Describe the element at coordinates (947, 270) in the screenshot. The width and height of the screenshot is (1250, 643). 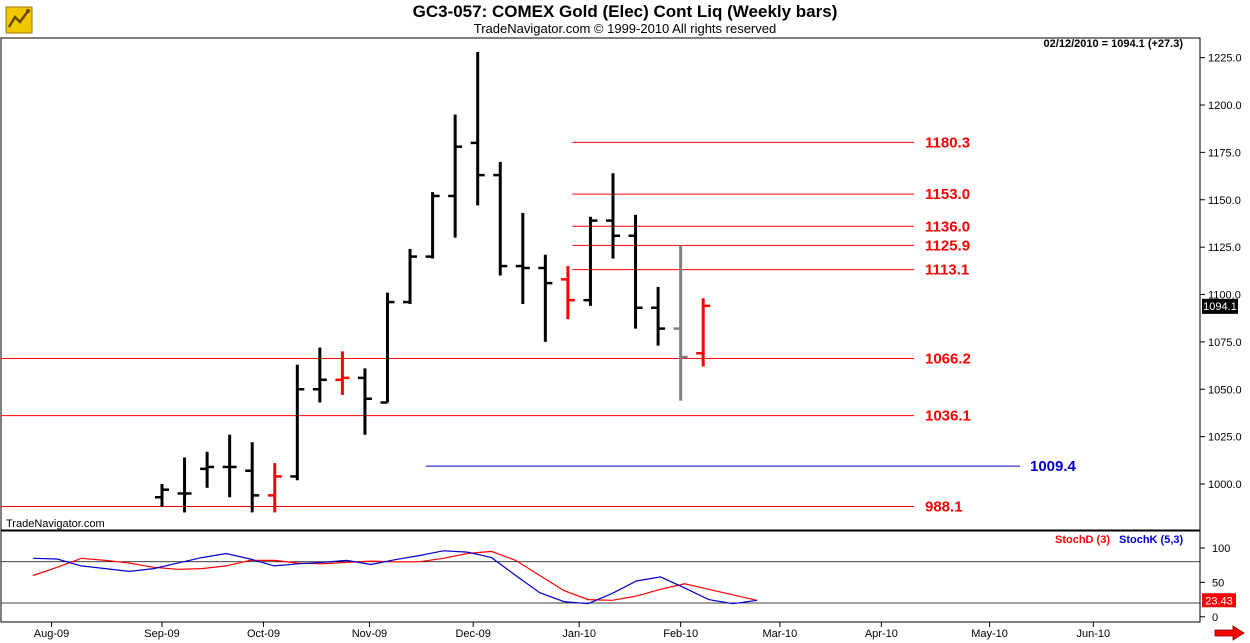
I see `level-label: 1113.1` at that location.